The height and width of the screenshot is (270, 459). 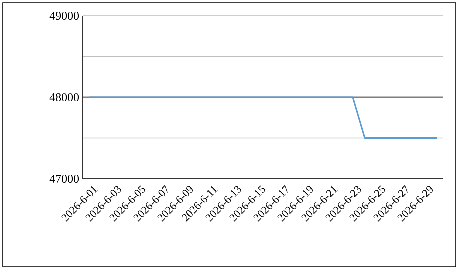 What do you see at coordinates (65, 179) in the screenshot?
I see `y-tick-label: 47000` at bounding box center [65, 179].